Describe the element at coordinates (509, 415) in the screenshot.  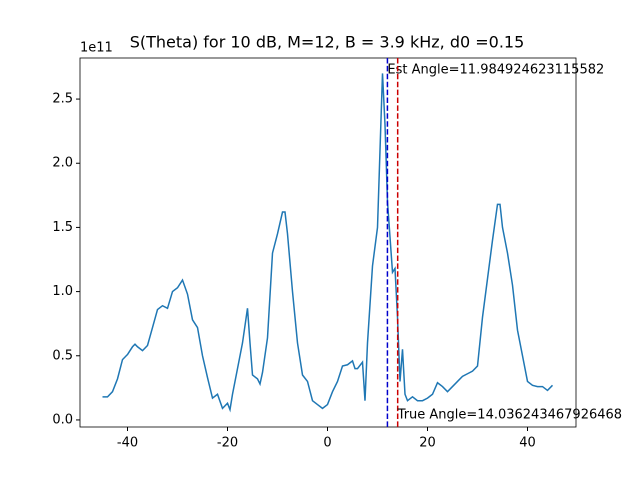
I see `vline-label: True Angle=14.036243467926468` at that location.